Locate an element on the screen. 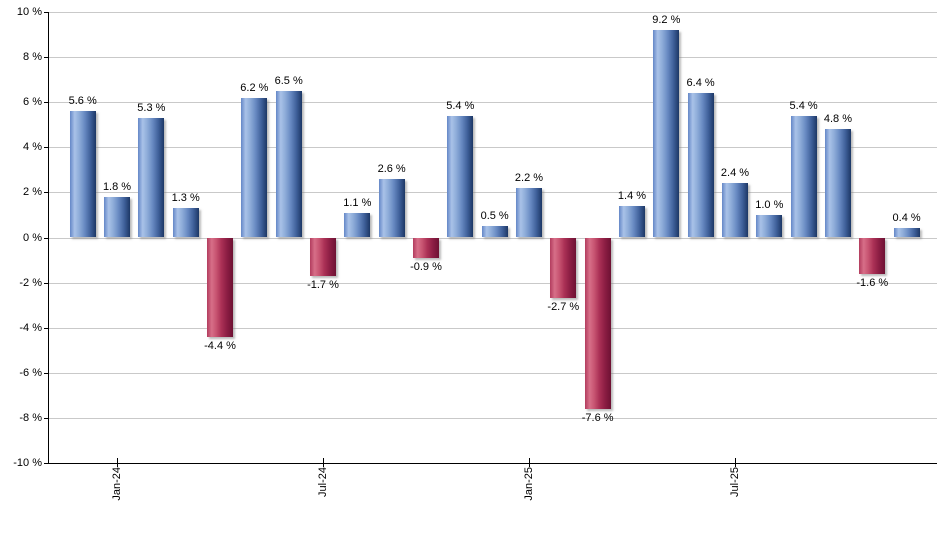  x-axis-tick-label: Jul-24 is located at coordinates (323, 482).